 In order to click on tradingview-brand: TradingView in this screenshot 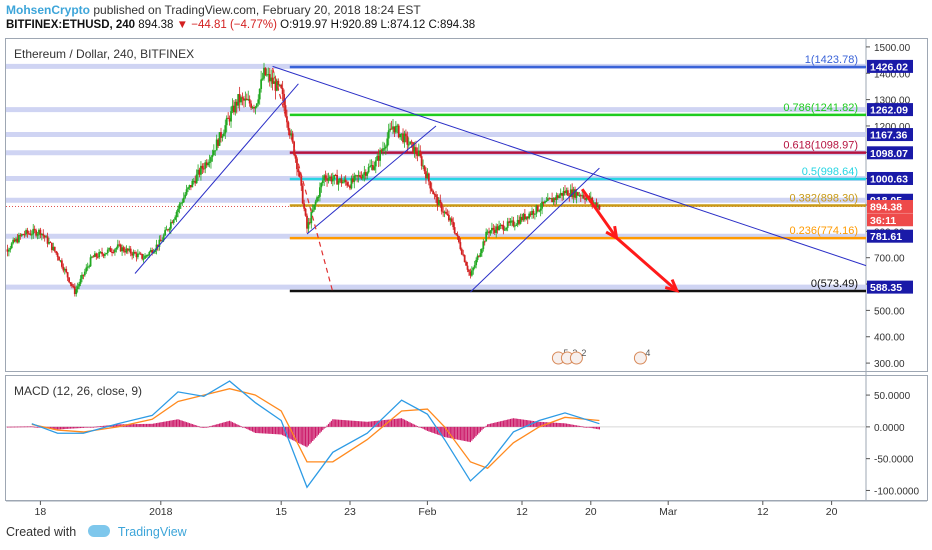, I will do `click(152, 532)`.